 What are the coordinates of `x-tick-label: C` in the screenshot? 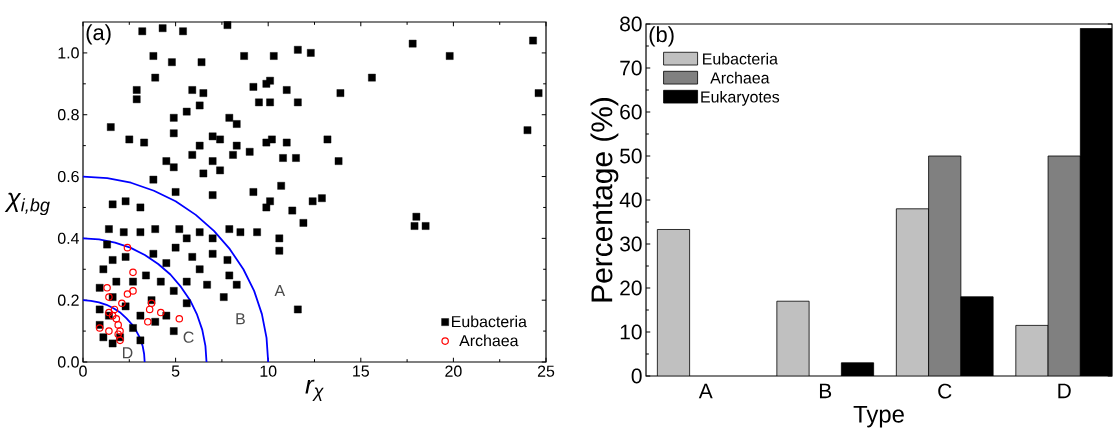 It's located at (945, 391).